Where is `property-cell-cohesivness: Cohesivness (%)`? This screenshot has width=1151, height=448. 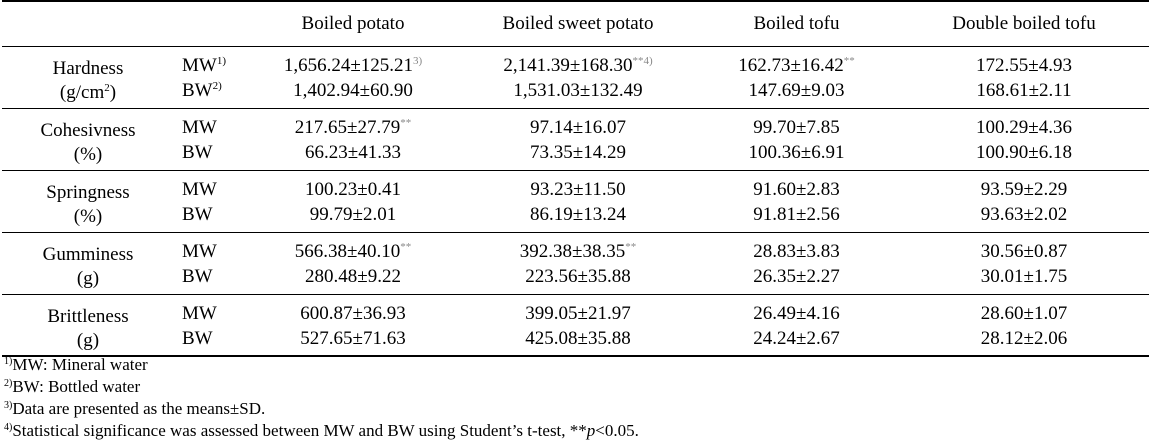 property-cell-cohesivness: Cohesivness (%) is located at coordinates (88, 139).